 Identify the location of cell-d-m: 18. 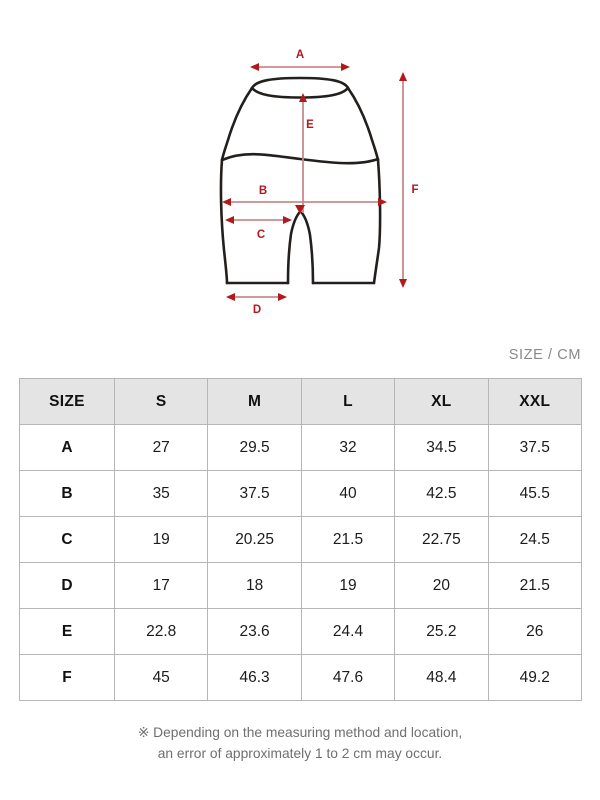
(254, 585).